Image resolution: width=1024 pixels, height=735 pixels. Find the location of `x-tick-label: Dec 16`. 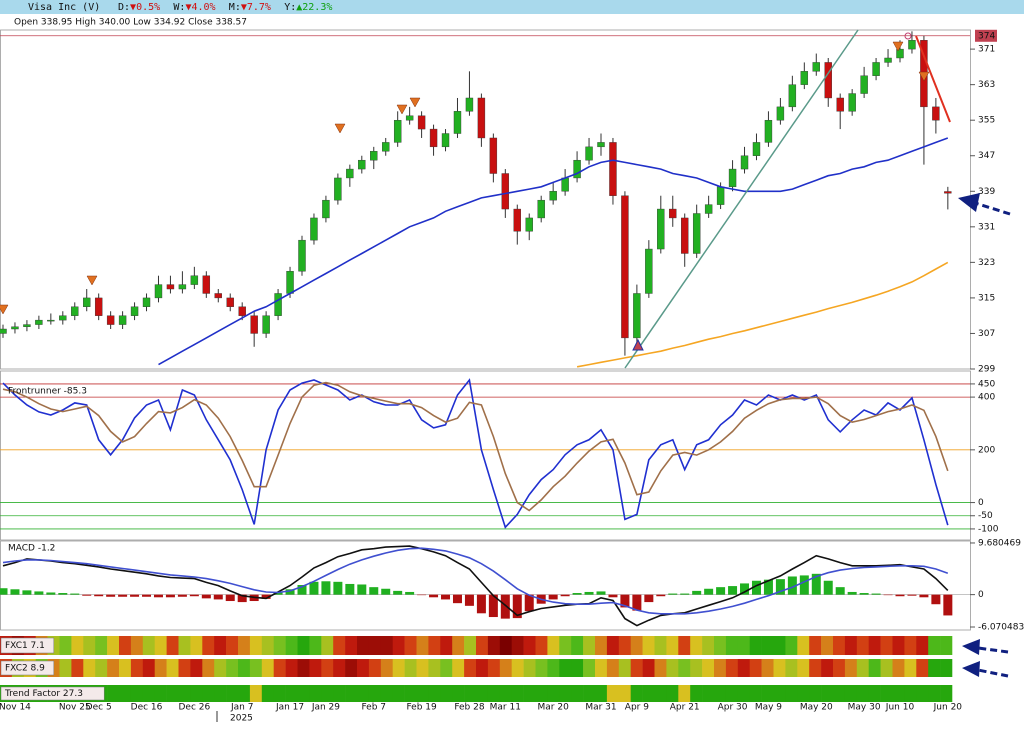

x-tick-label: Dec 16 is located at coordinates (147, 708).